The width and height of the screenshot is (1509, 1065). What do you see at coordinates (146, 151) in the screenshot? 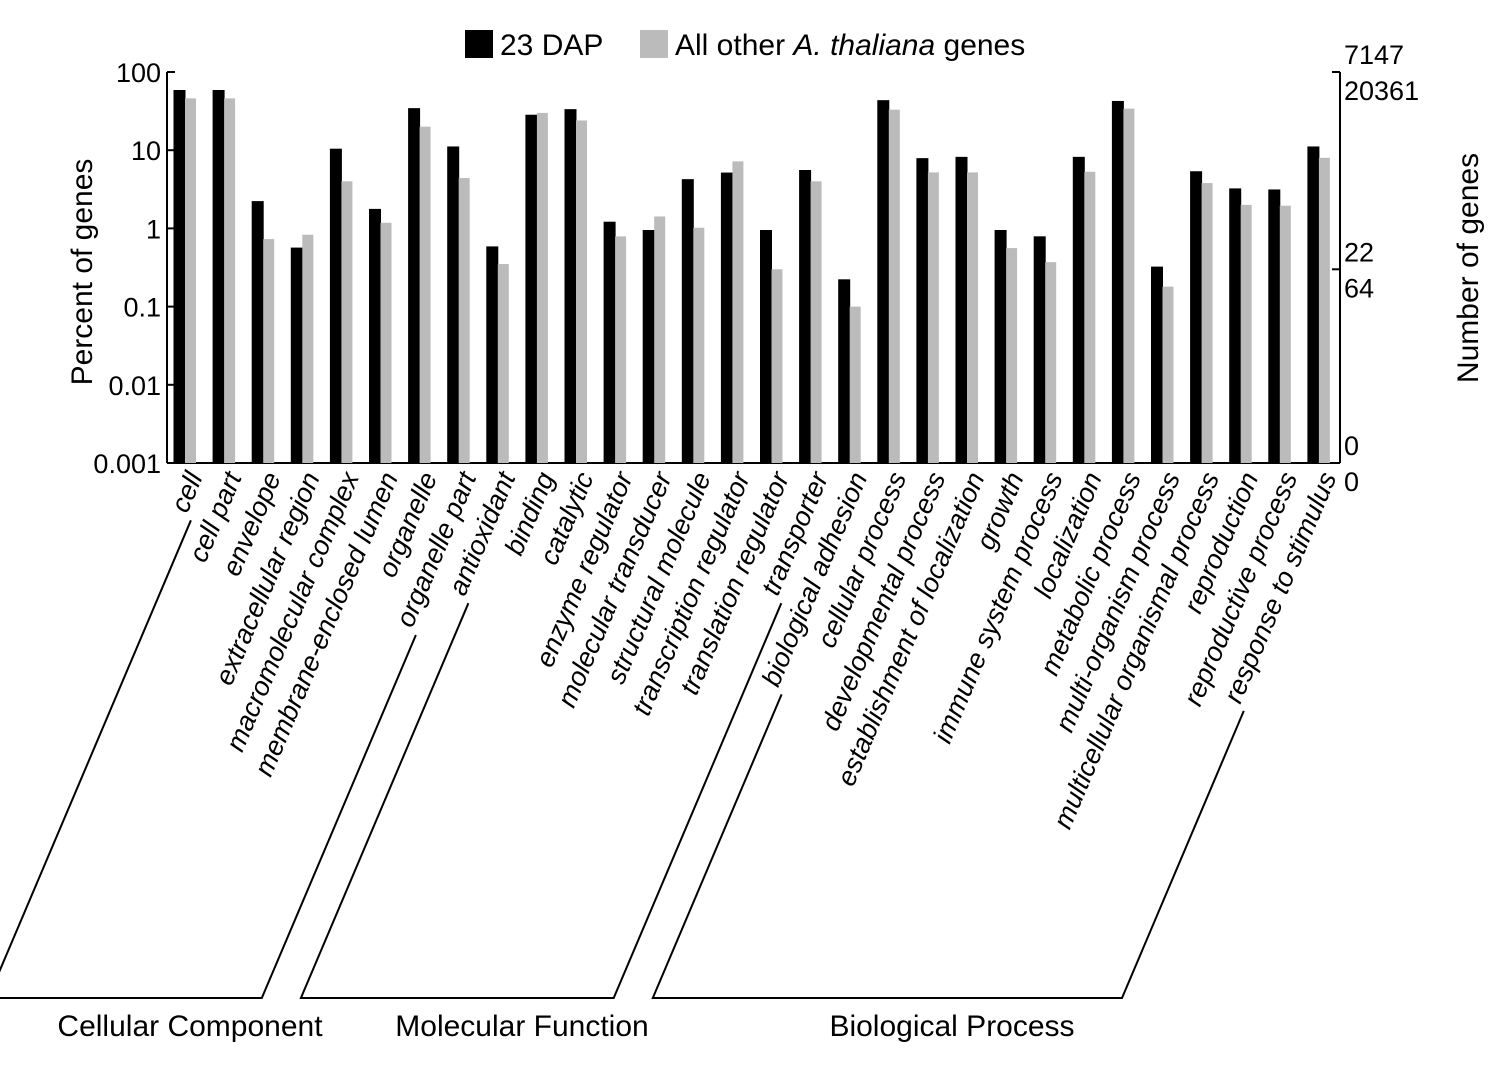
I see `y-tick-label: 10` at bounding box center [146, 151].